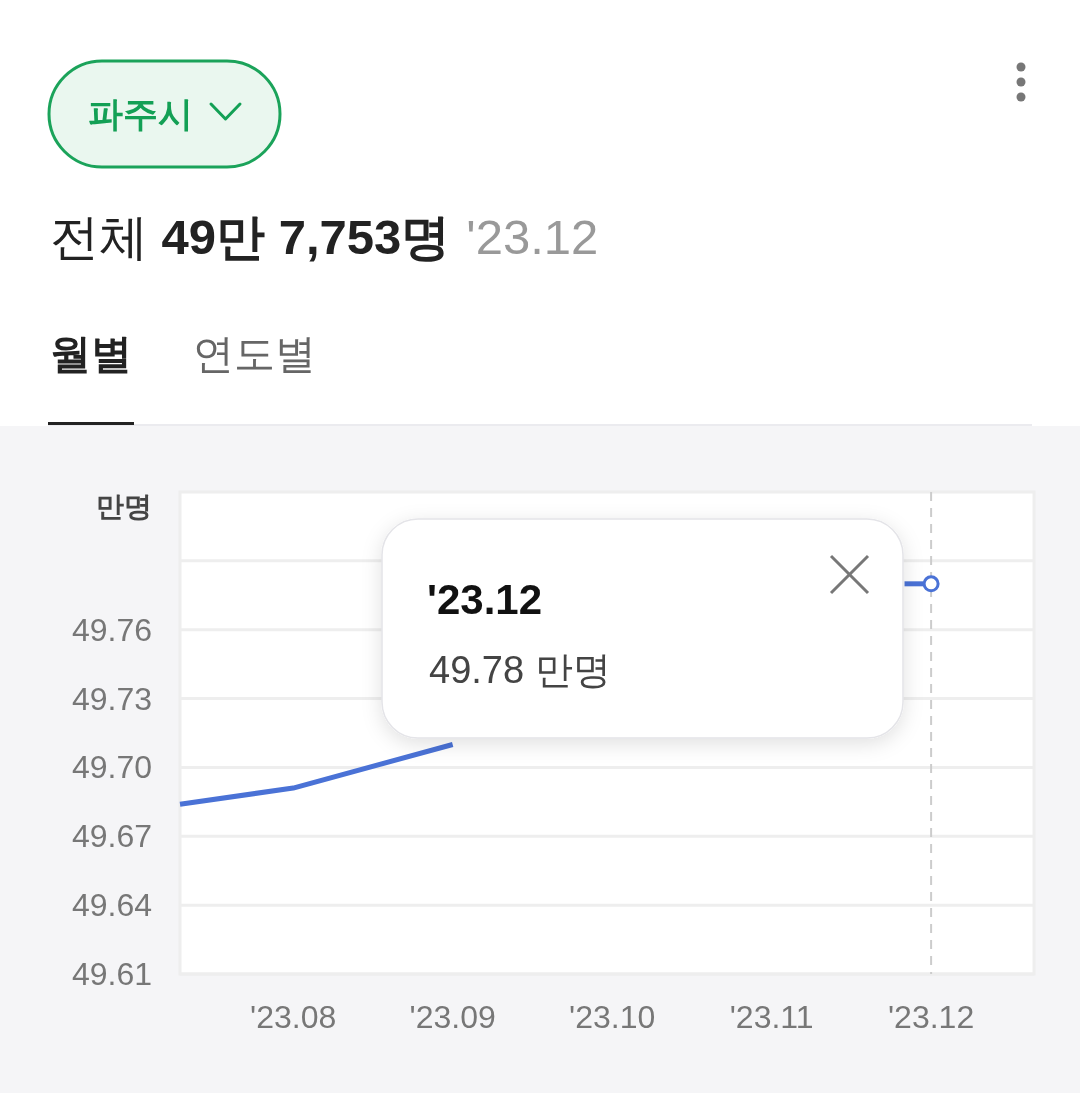 This screenshot has width=1080, height=1093. Describe the element at coordinates (452, 1017) in the screenshot. I see `x-tick-label: '23.09` at that location.